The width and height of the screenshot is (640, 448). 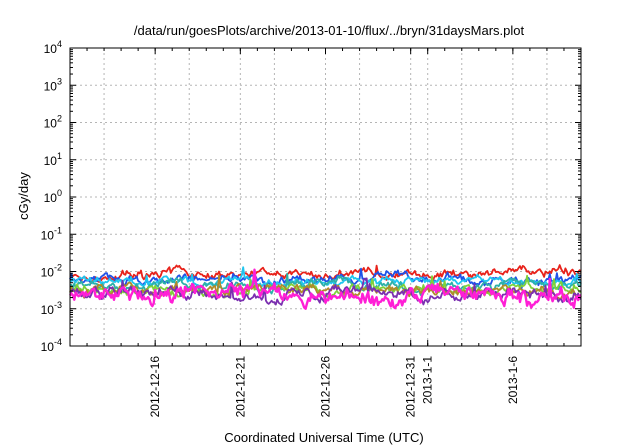 I want to click on y-tick-label: 10⁻³, so click(x=51, y=308).